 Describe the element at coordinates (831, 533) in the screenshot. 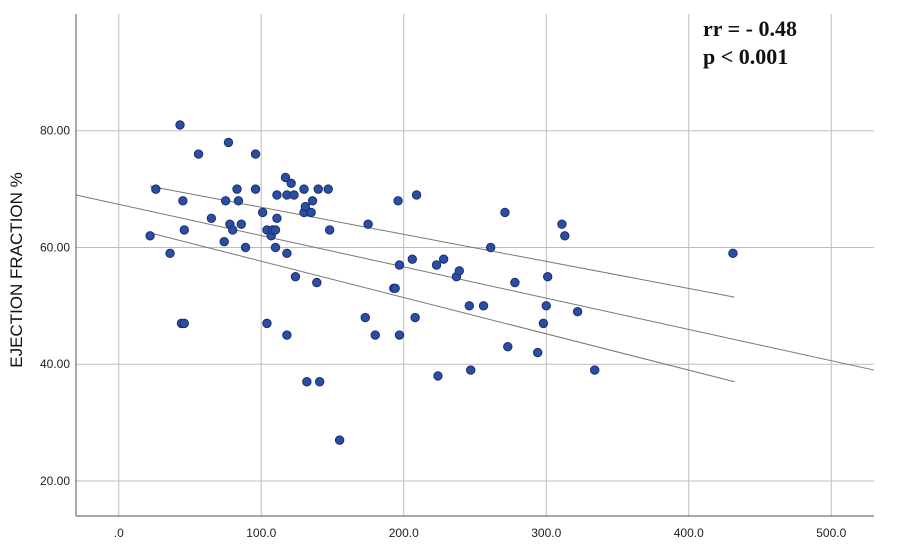

I see `x-tick-label-5: 500.0` at that location.